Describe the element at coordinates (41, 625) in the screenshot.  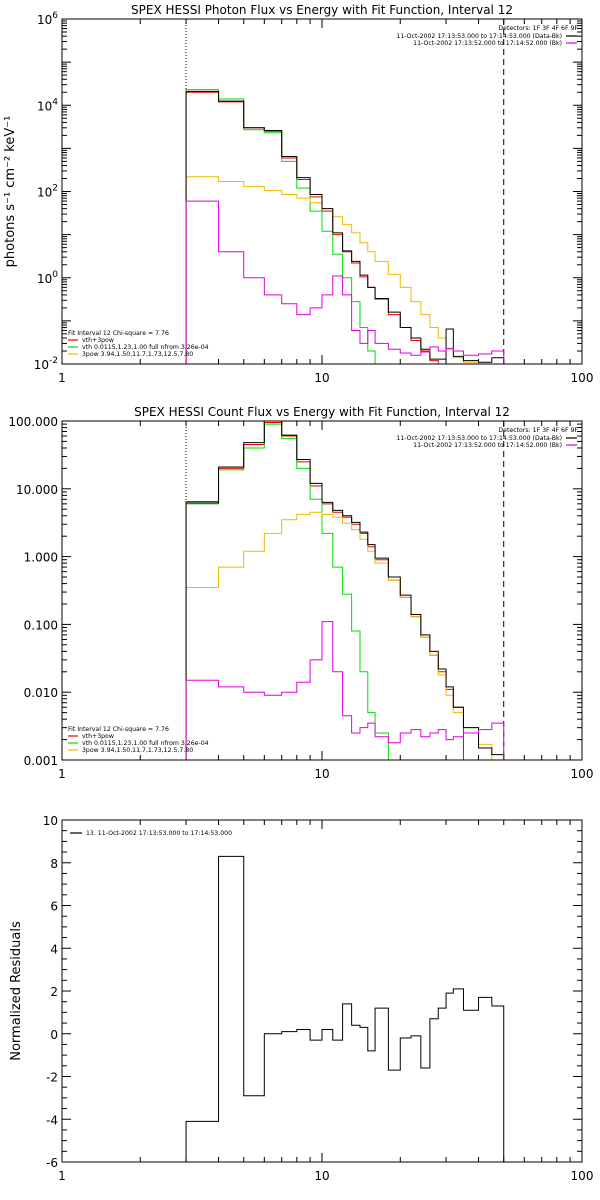
I see `y-tick-label: 0.100` at that location.